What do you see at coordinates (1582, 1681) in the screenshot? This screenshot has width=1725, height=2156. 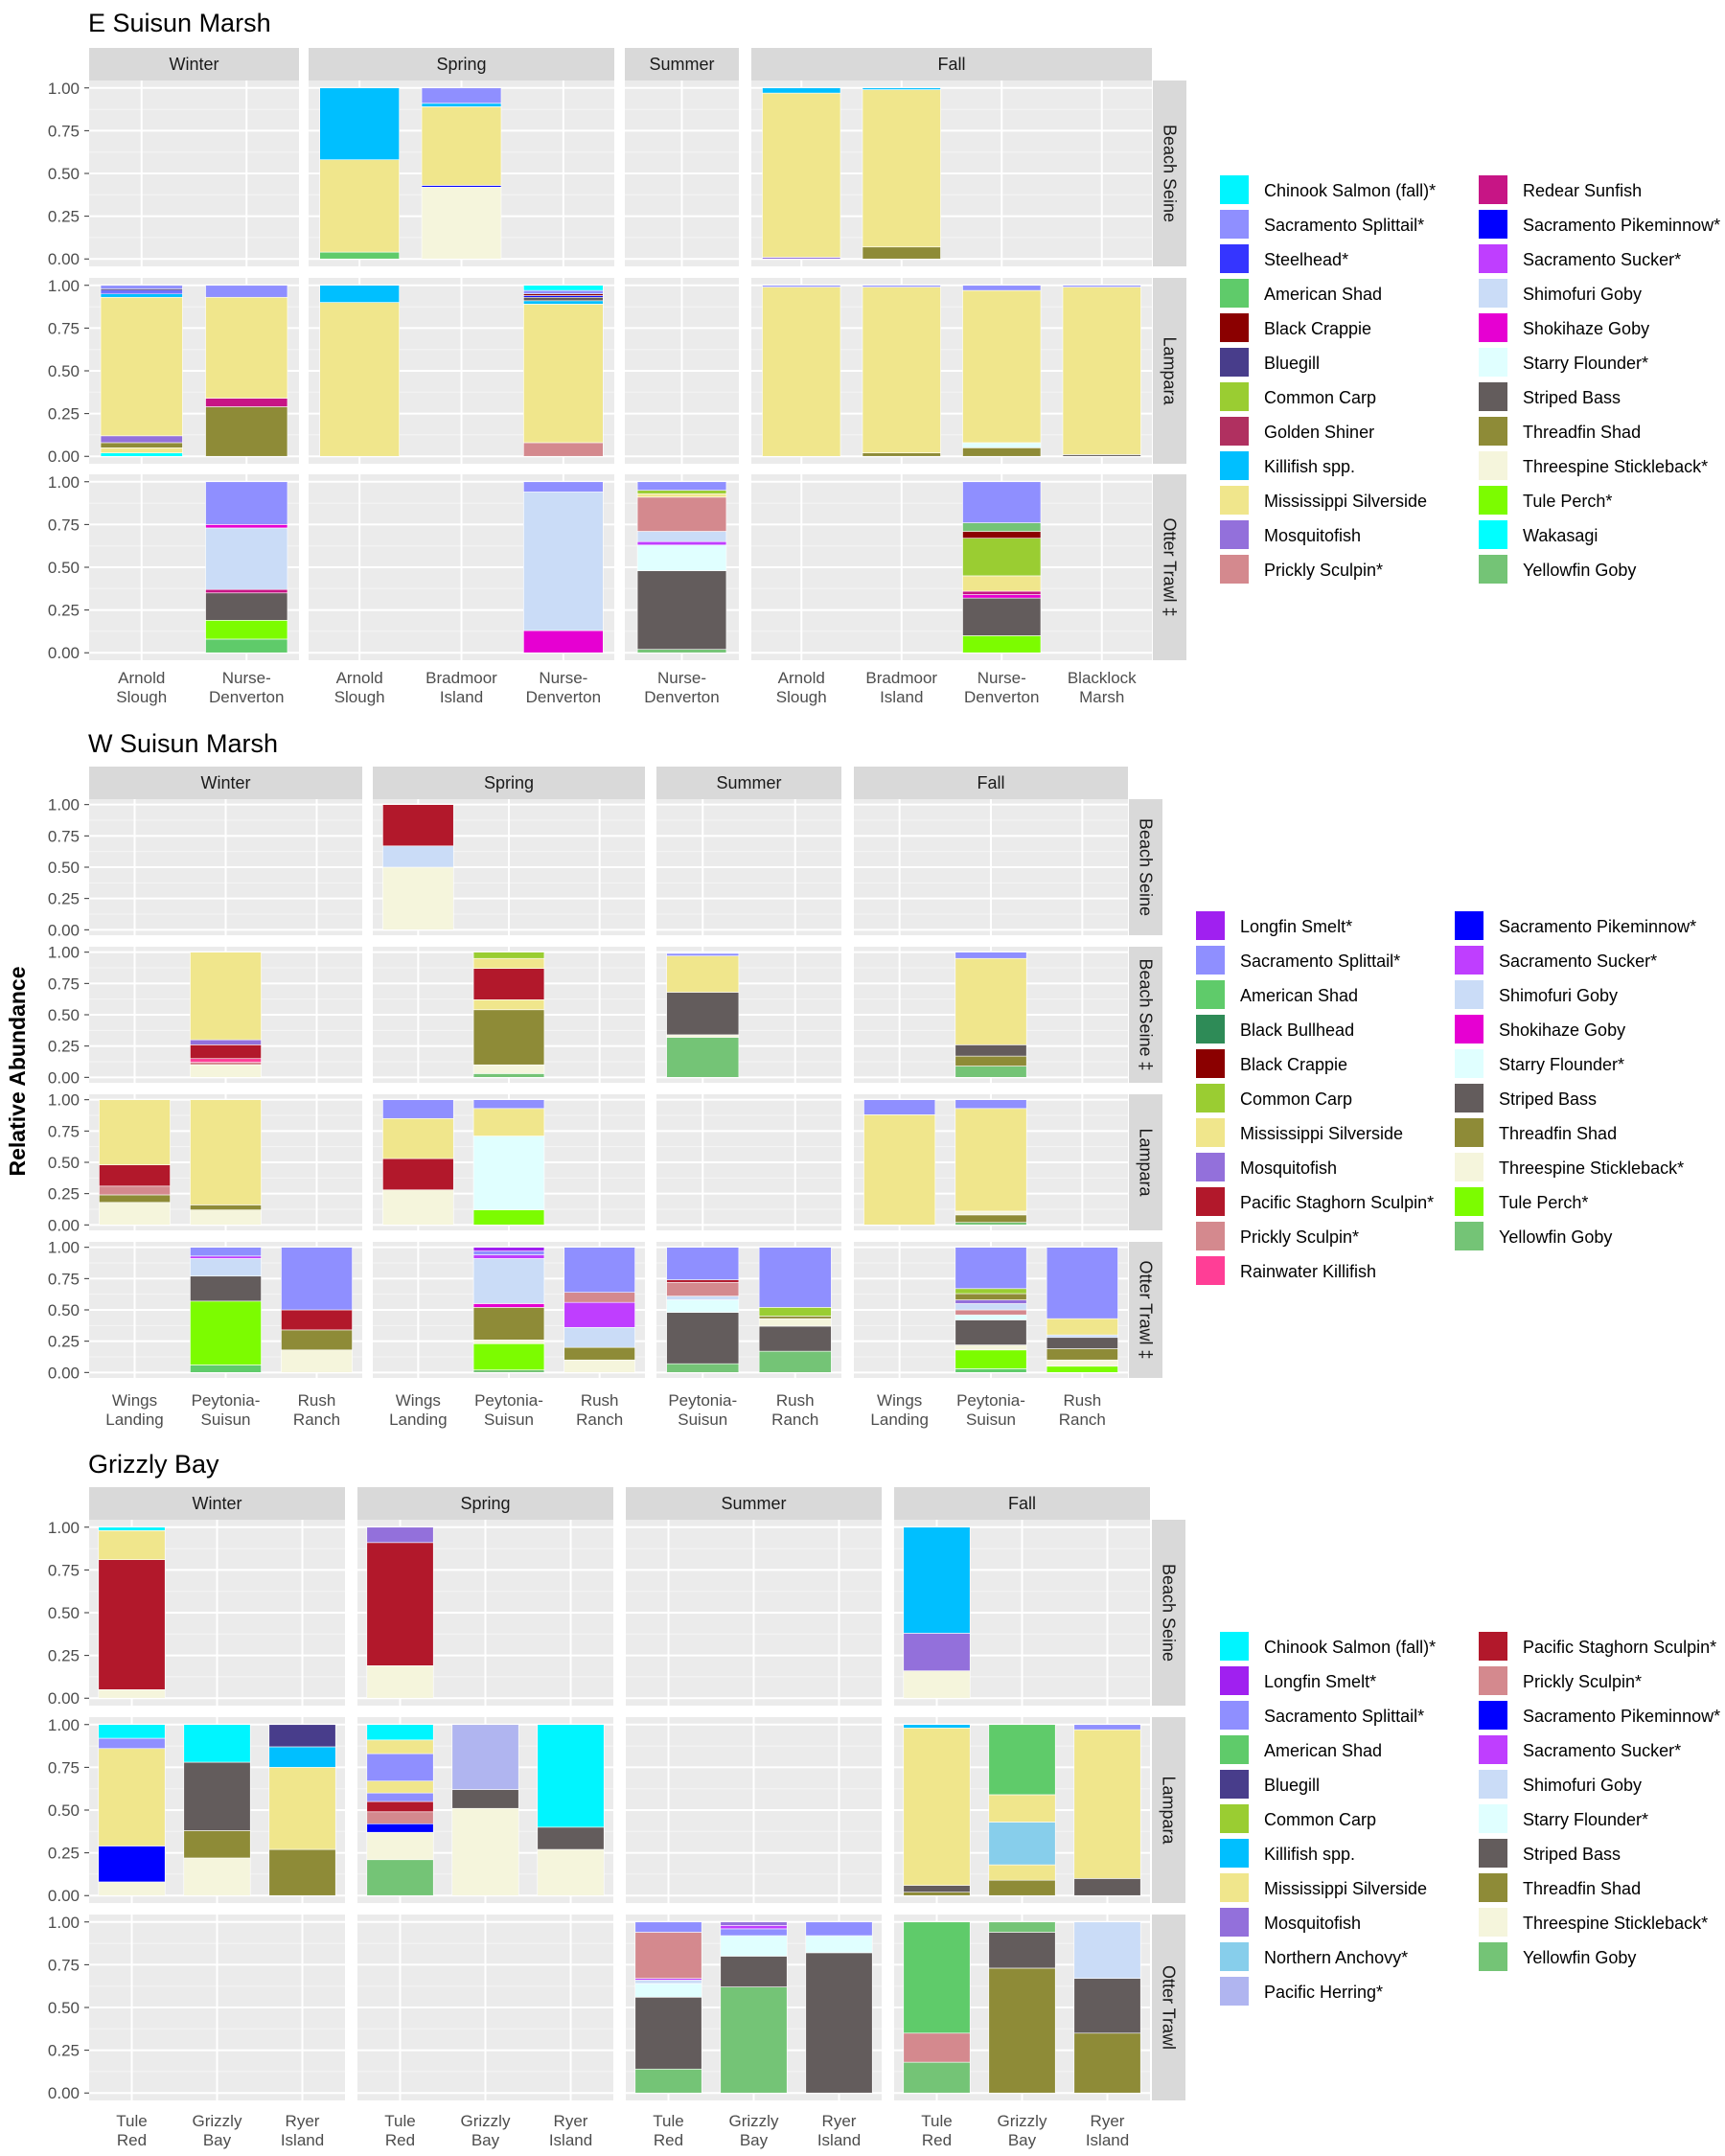 I see `legend-label: Prickly Sculpin*` at bounding box center [1582, 1681].